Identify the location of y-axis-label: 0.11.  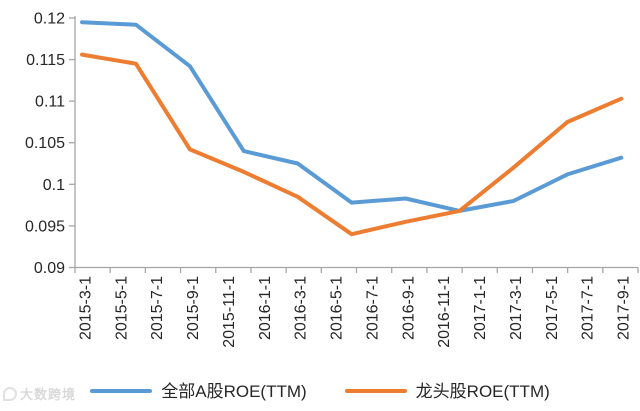
(50, 102).